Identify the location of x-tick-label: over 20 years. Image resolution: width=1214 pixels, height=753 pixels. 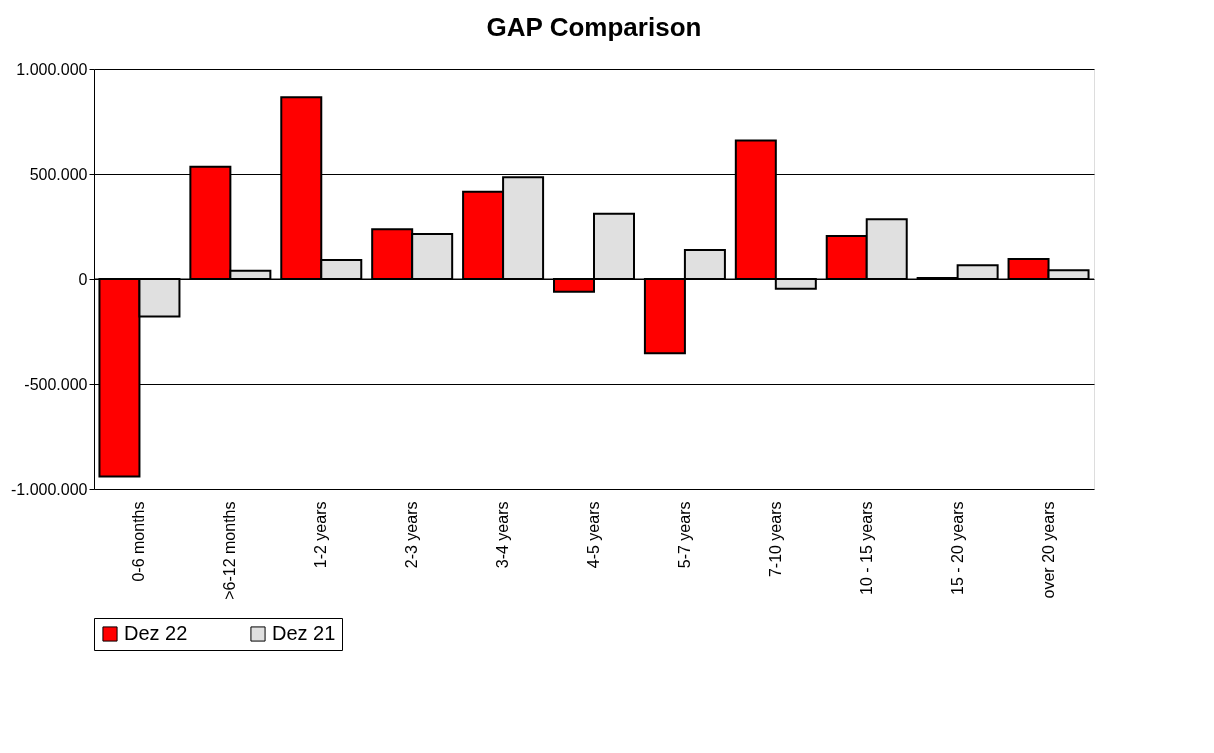
(1048, 550).